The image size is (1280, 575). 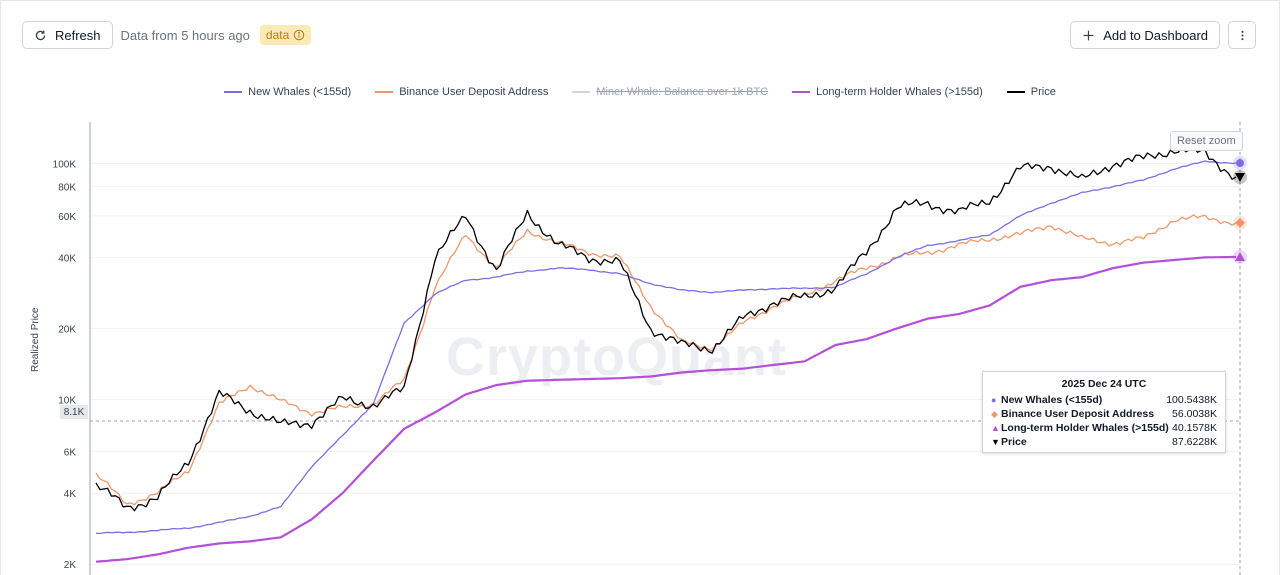 I want to click on legend-item: Long-term Holder Whales (>155d), so click(x=887, y=92).